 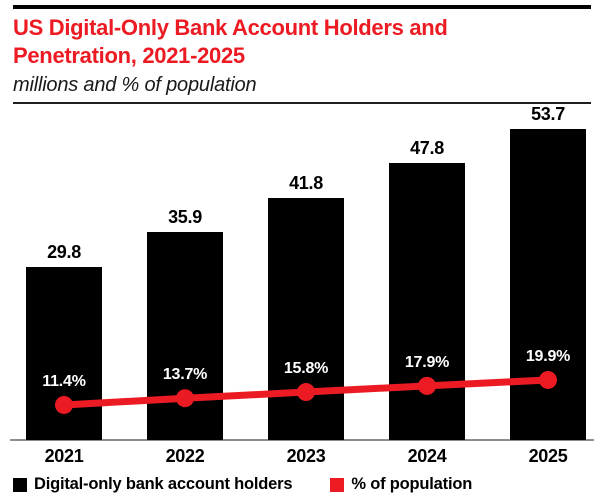 I want to click on x-axis-labels: 2021 2022 2023 2024 2025, so click(x=302, y=457).